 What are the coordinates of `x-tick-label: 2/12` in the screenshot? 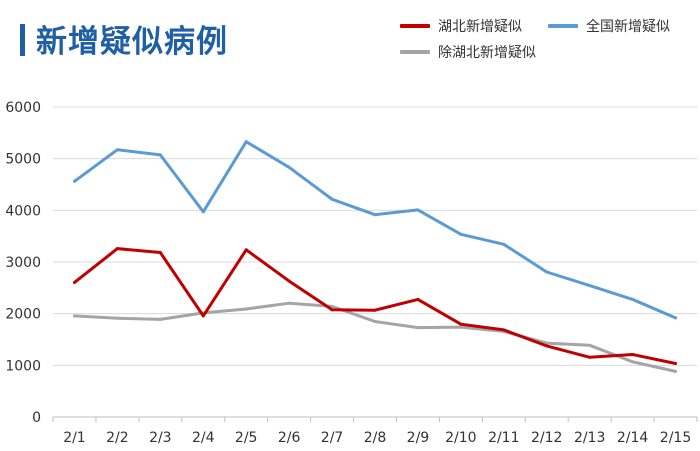 It's located at (546, 438).